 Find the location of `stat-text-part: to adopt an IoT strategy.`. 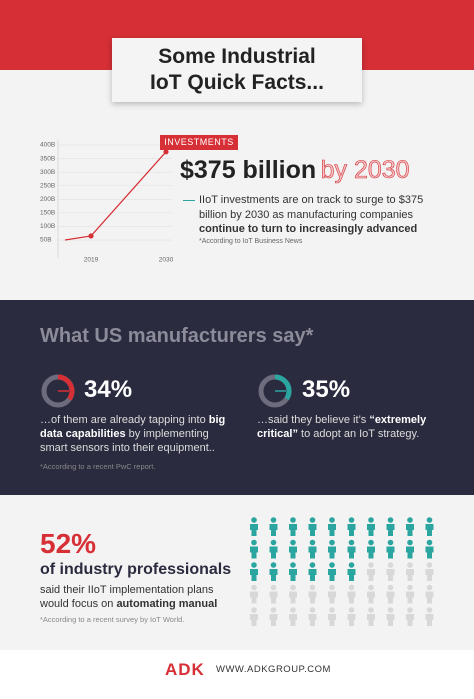

stat-text-part: to adopt an IoT strategy. is located at coordinates (358, 434).